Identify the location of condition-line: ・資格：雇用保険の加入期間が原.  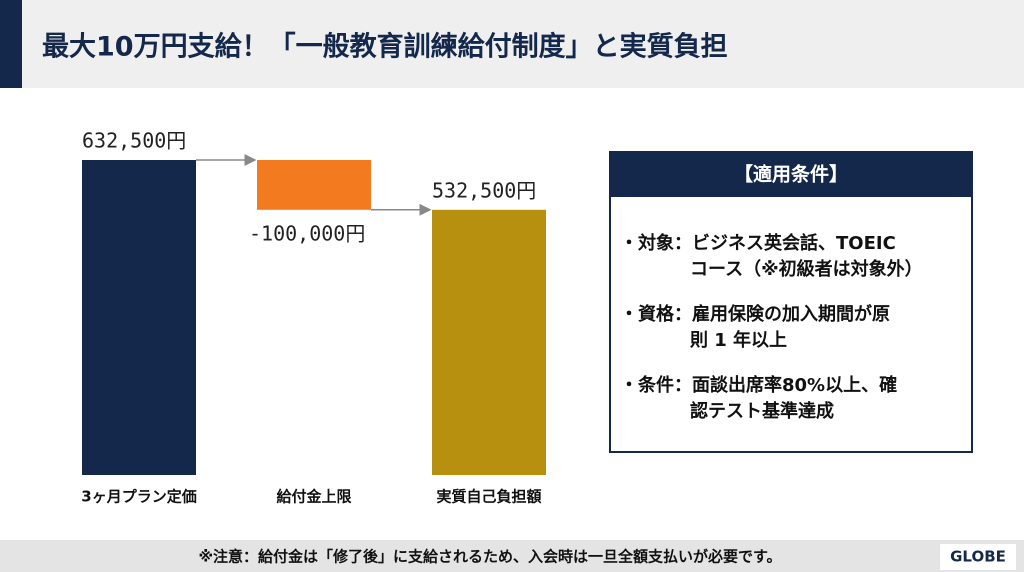
(755, 314).